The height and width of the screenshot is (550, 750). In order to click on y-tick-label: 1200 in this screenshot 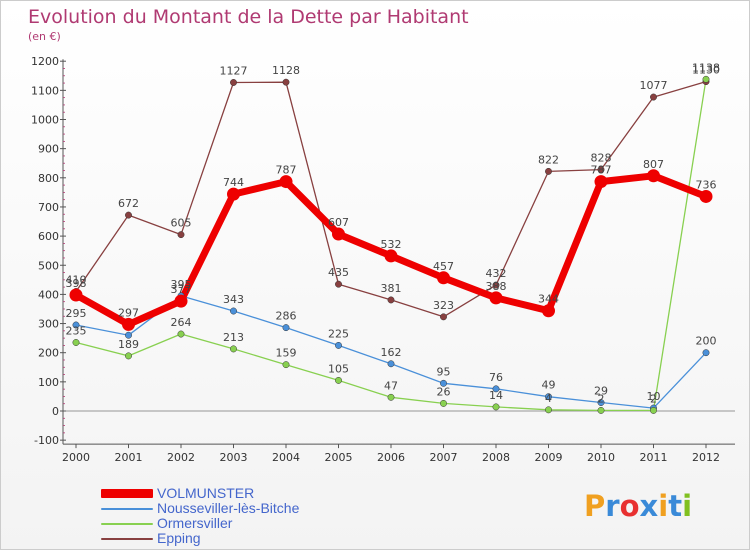, I will do `click(45, 61)`.